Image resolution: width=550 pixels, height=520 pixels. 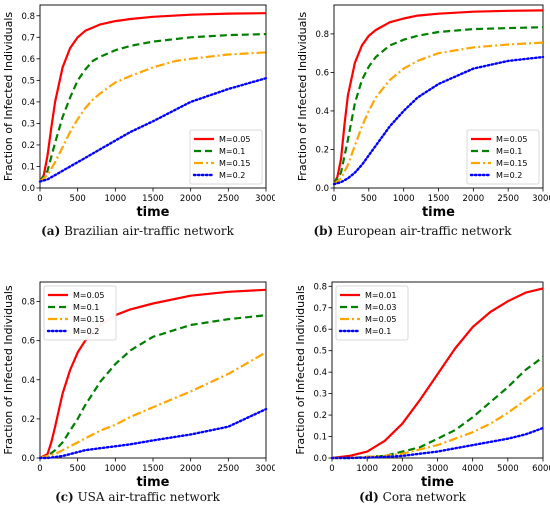 I want to click on legend-entry: M=0.03, so click(x=380, y=307).